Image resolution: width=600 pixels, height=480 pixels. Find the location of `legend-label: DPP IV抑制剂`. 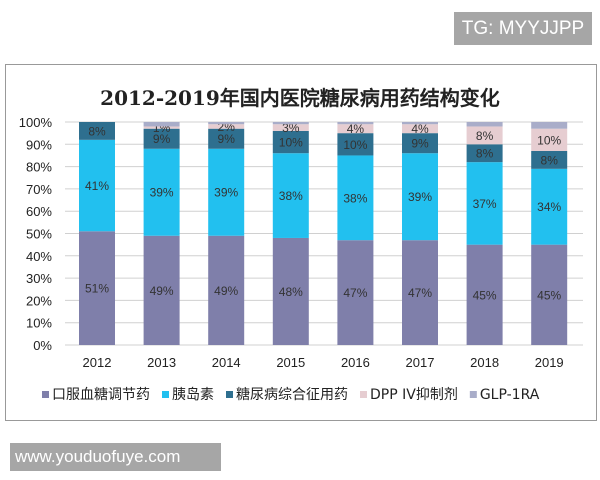

legend-label: DPP IV抑制剂 is located at coordinates (414, 395).